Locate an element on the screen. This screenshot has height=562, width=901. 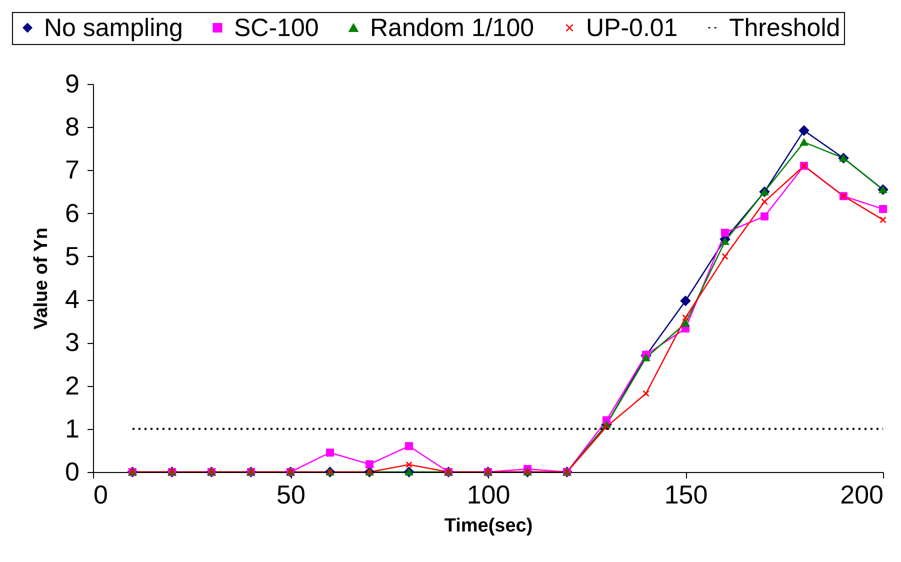
x-axis-title: Time(sec) is located at coordinates (488, 526).